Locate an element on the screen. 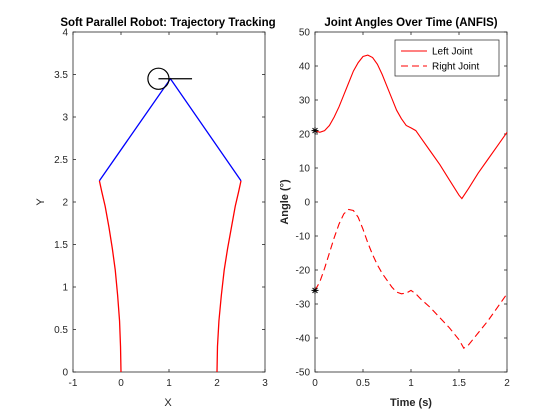 This screenshot has width=560, height=420. joint-angles-x-tick-label: 0 is located at coordinates (315, 383).